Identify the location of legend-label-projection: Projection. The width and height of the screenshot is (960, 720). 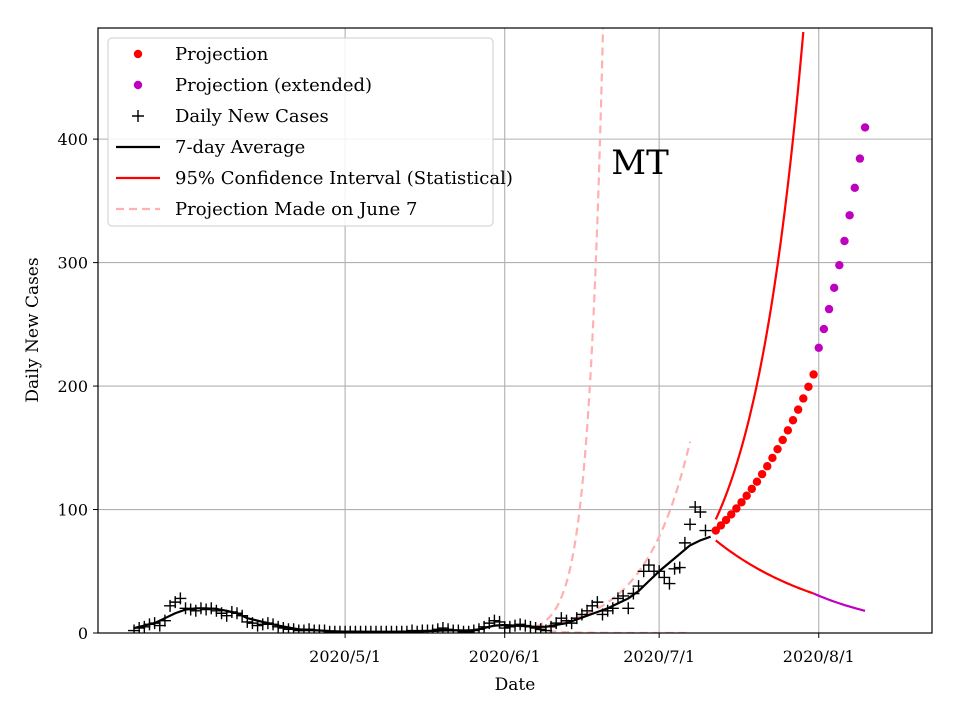
(222, 54).